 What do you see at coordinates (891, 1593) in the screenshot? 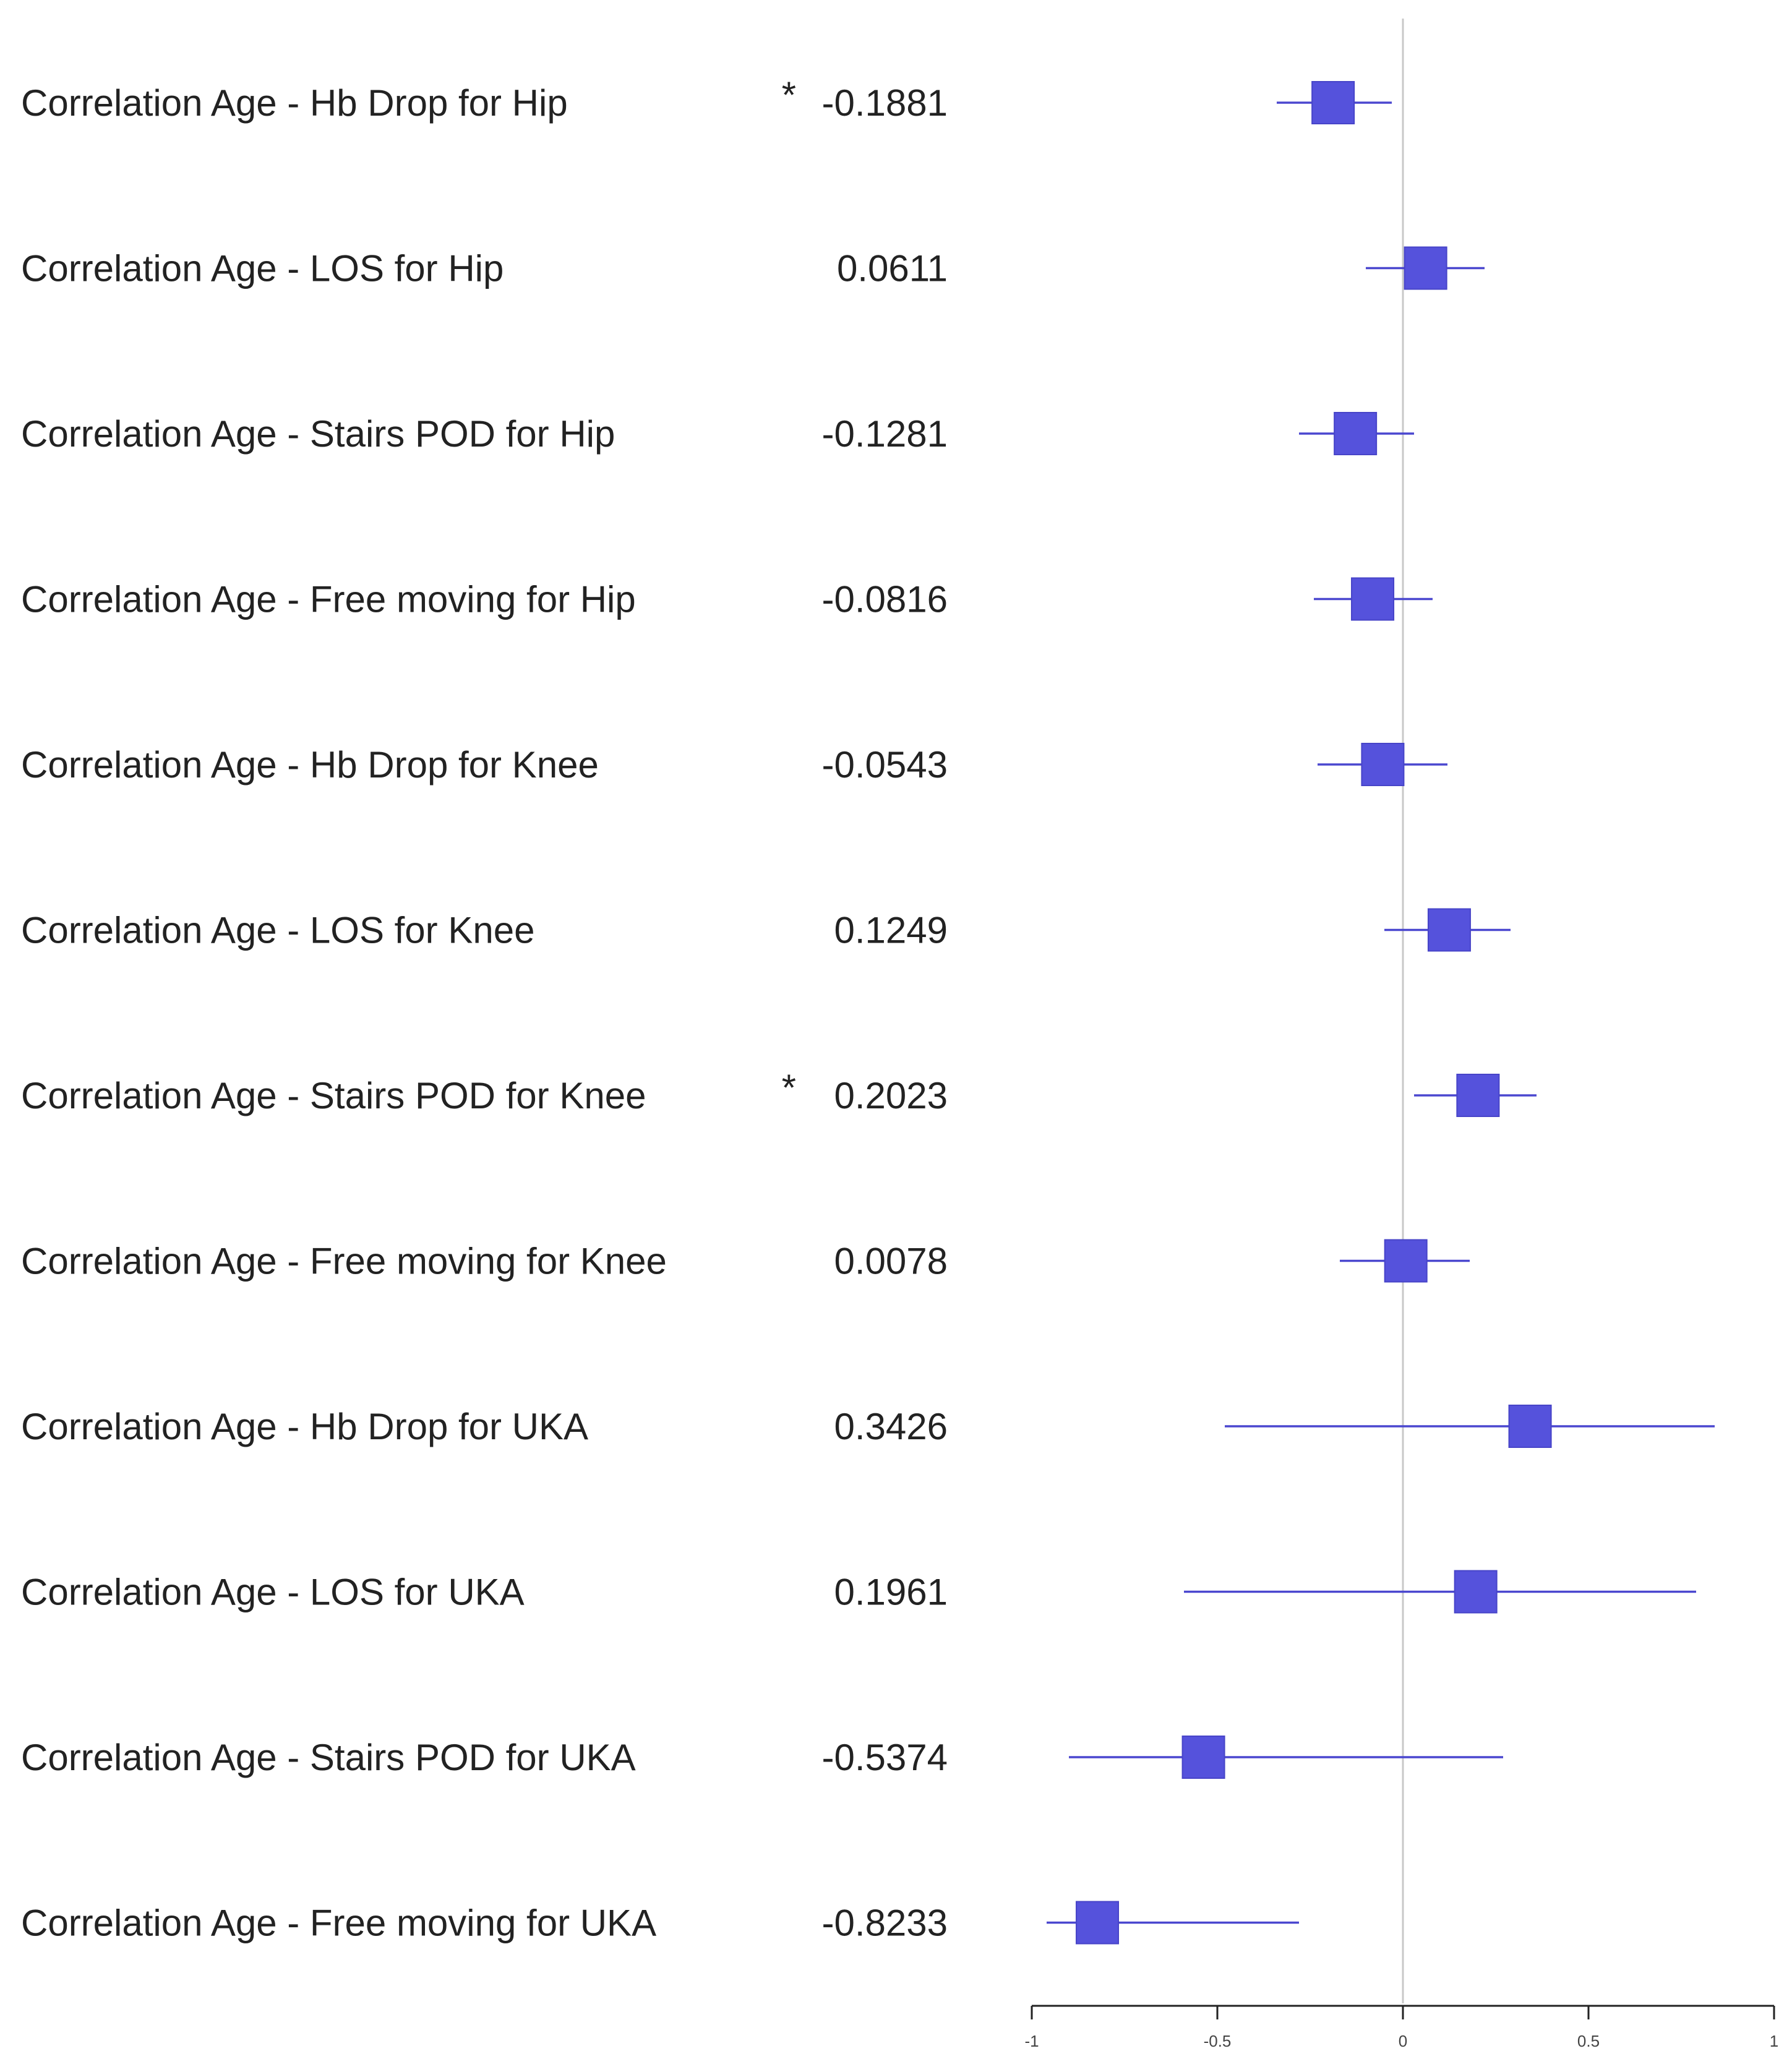
I see `row-value: 0.1961` at bounding box center [891, 1593].